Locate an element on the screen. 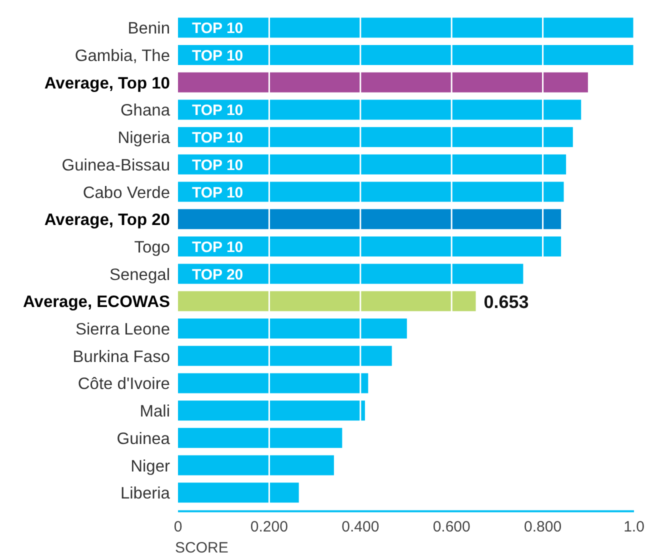 The image size is (647, 558). data-label: 0.653 is located at coordinates (506, 302).